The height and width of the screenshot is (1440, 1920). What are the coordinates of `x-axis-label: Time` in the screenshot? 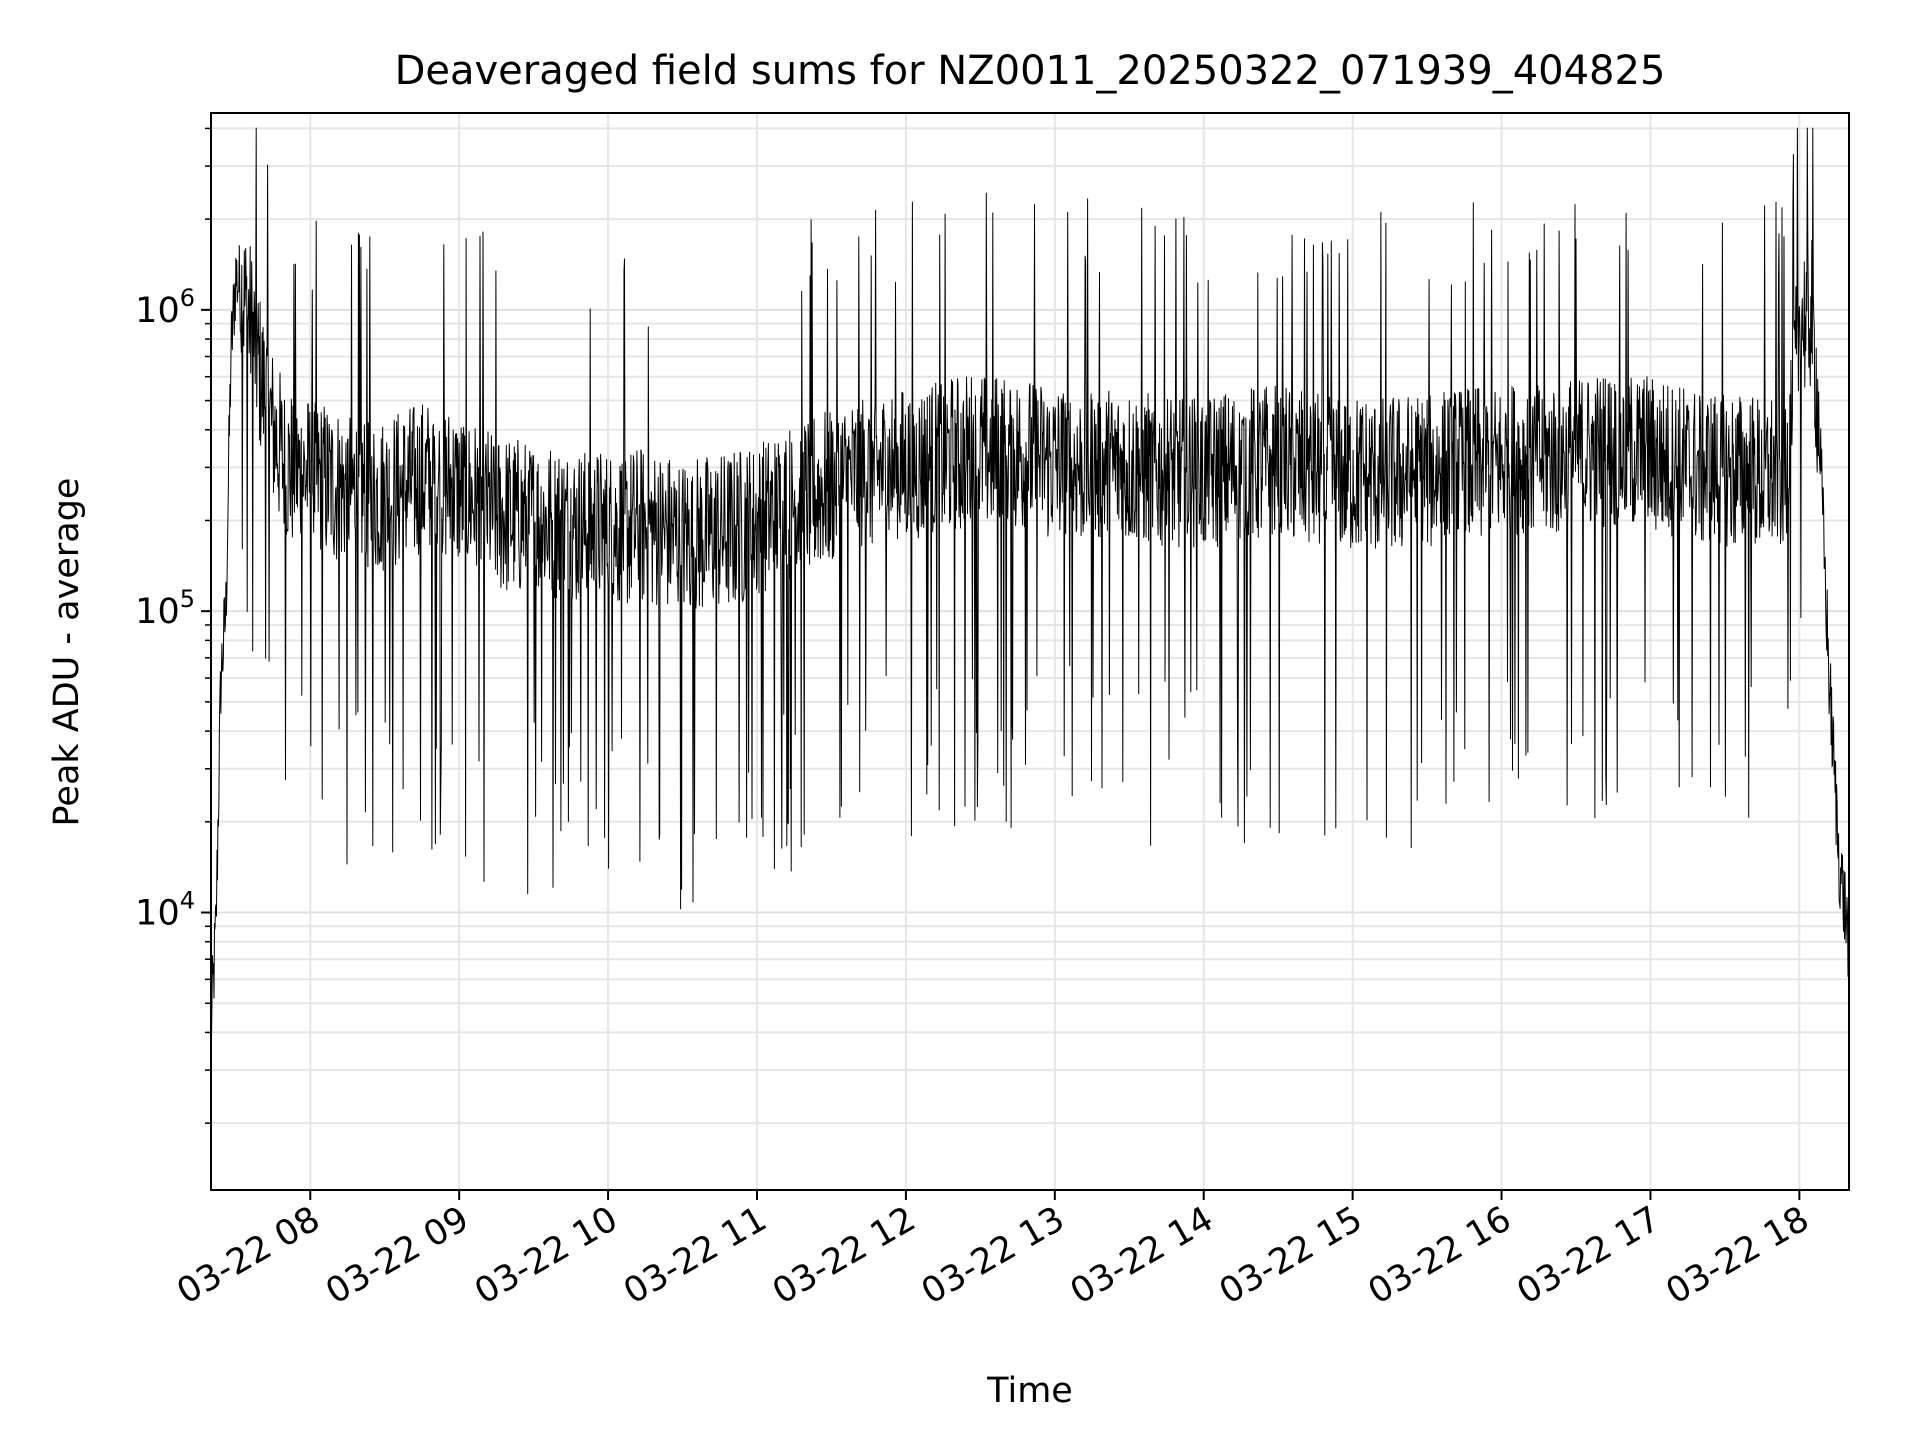 It's located at (1029, 1391).